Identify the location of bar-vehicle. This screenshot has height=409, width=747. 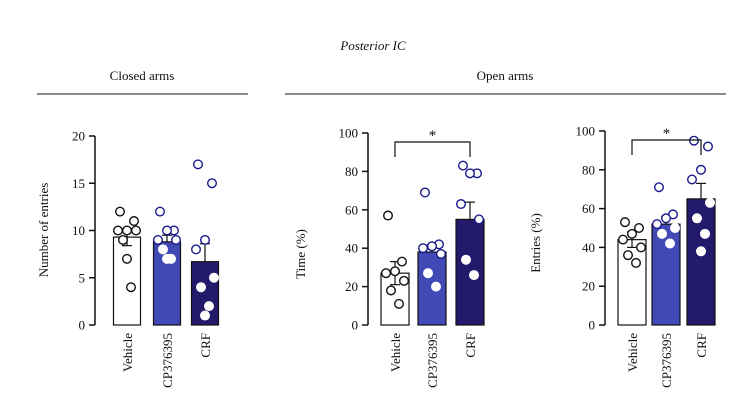
(127, 281).